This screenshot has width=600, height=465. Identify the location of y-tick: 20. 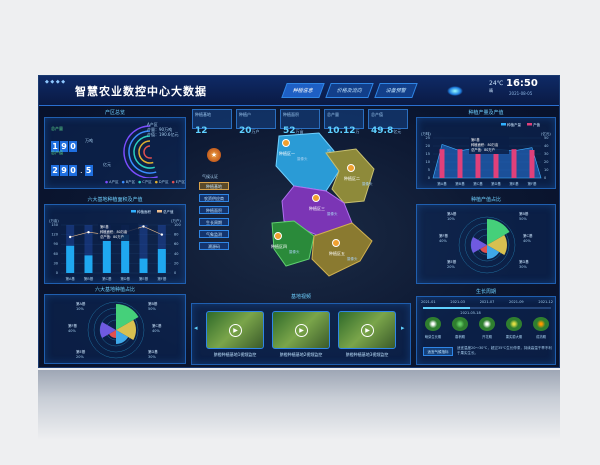
(428, 146).